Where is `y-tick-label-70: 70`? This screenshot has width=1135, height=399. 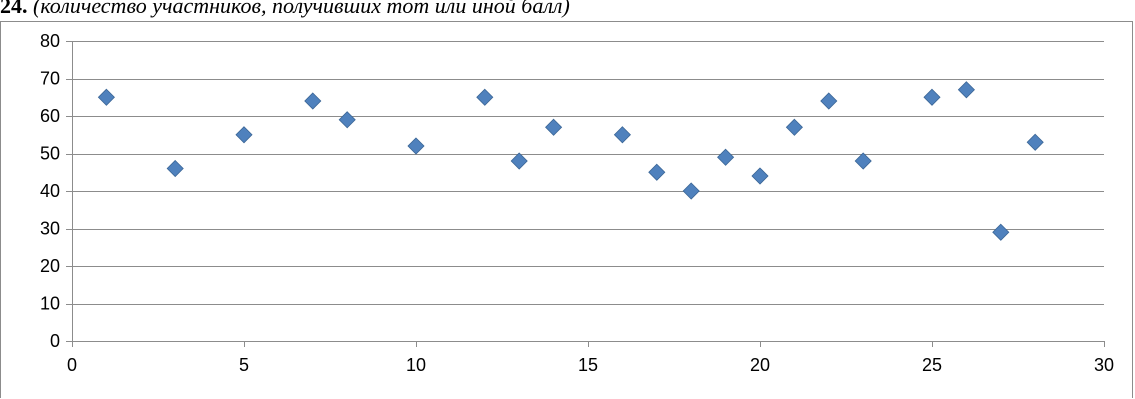
y-tick-label-70: 70 is located at coordinates (50, 79).